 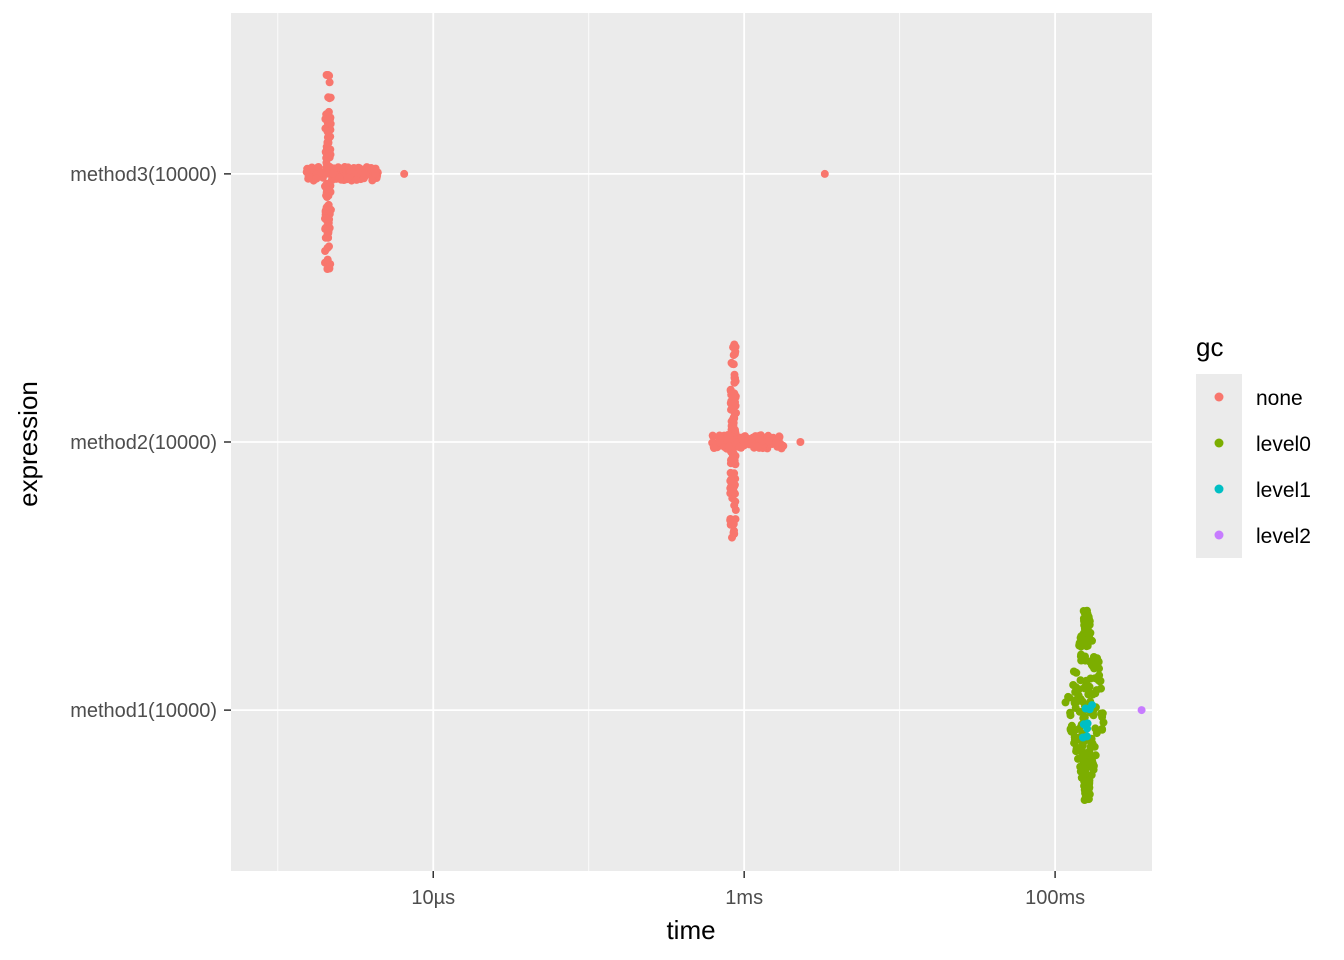 I want to click on y-tick-label: method2(10000), so click(x=143, y=443).